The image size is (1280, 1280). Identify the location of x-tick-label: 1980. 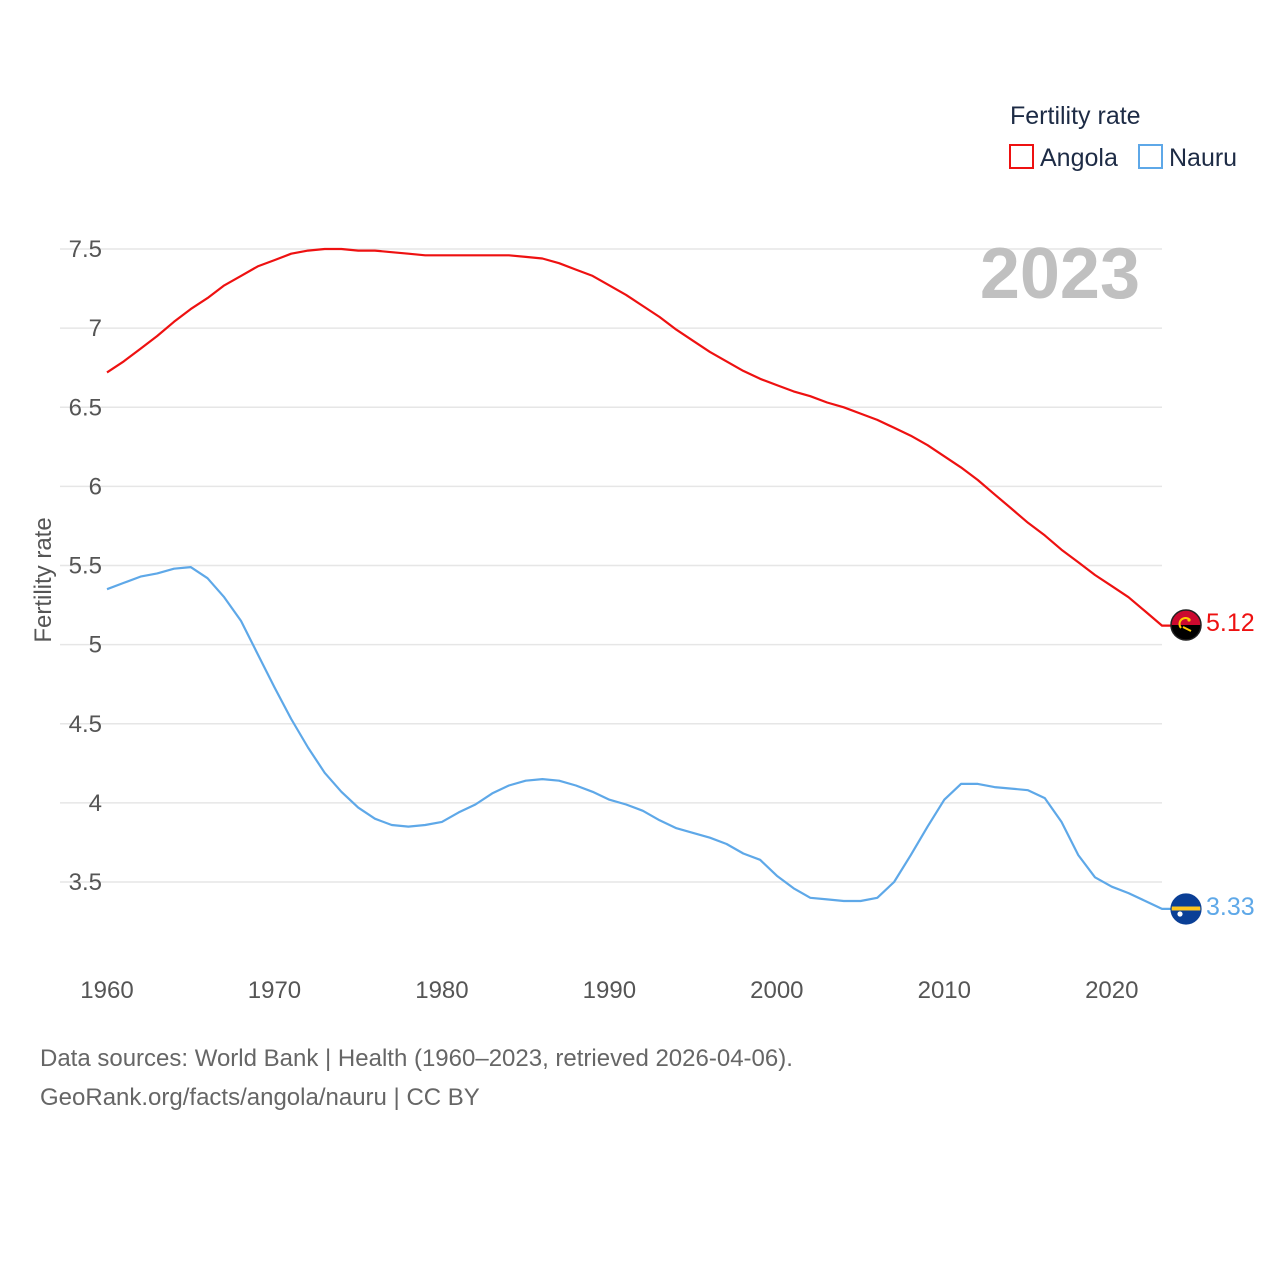
(441, 990).